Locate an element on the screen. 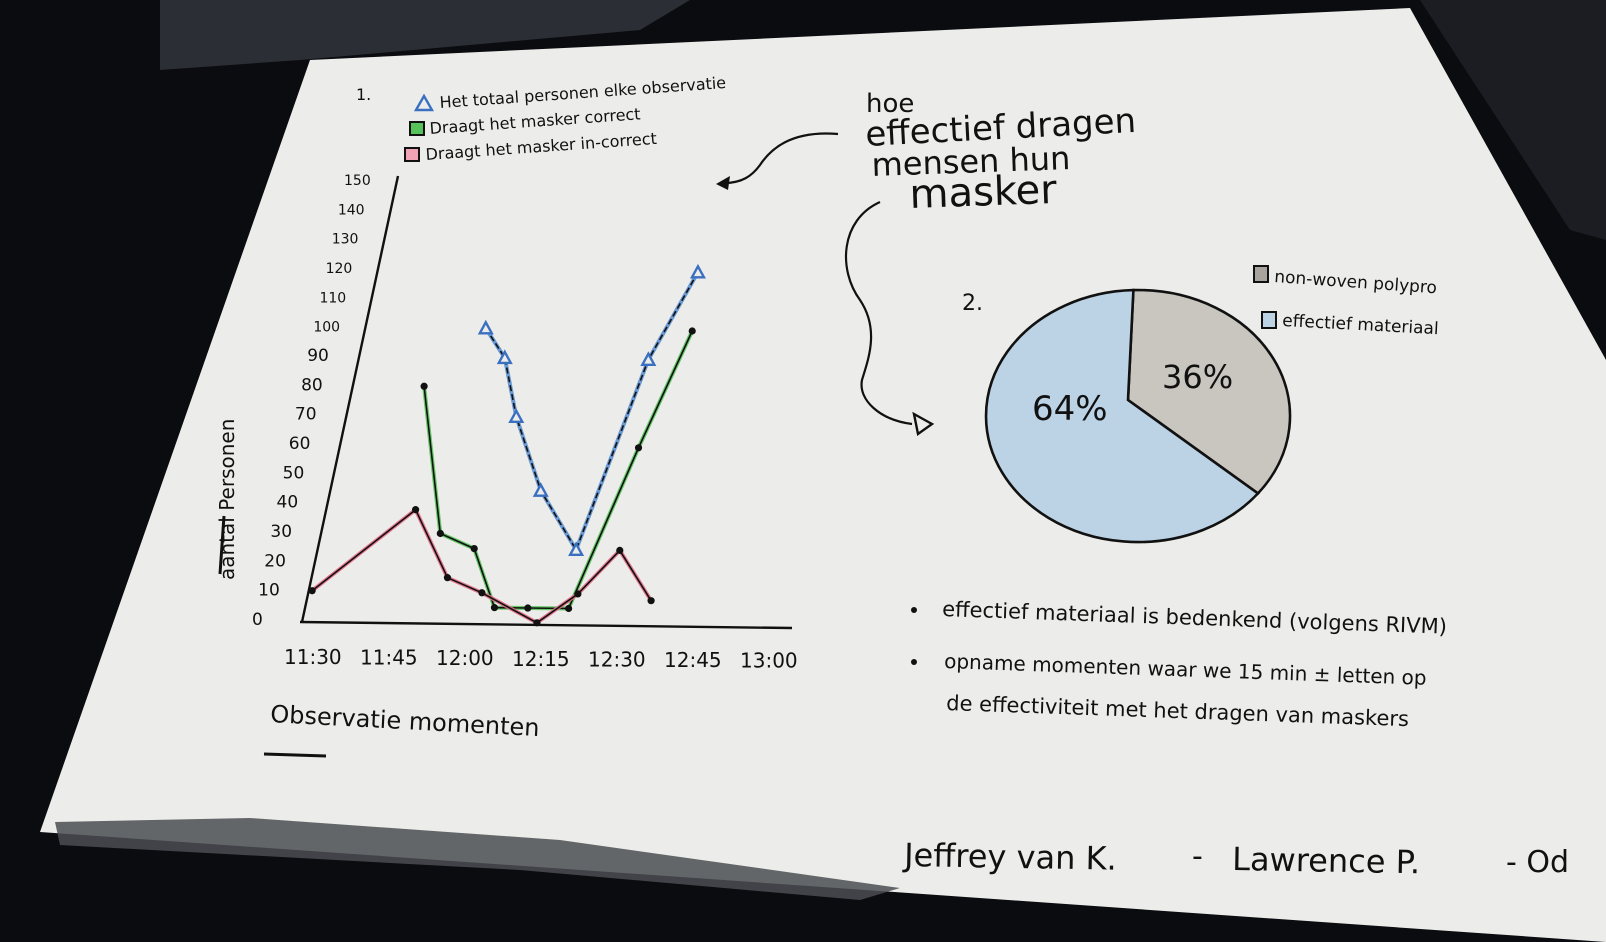 Image resolution: width=1606 pixels, height=942 pixels. y-tick-label: 60 is located at coordinates (300, 444).